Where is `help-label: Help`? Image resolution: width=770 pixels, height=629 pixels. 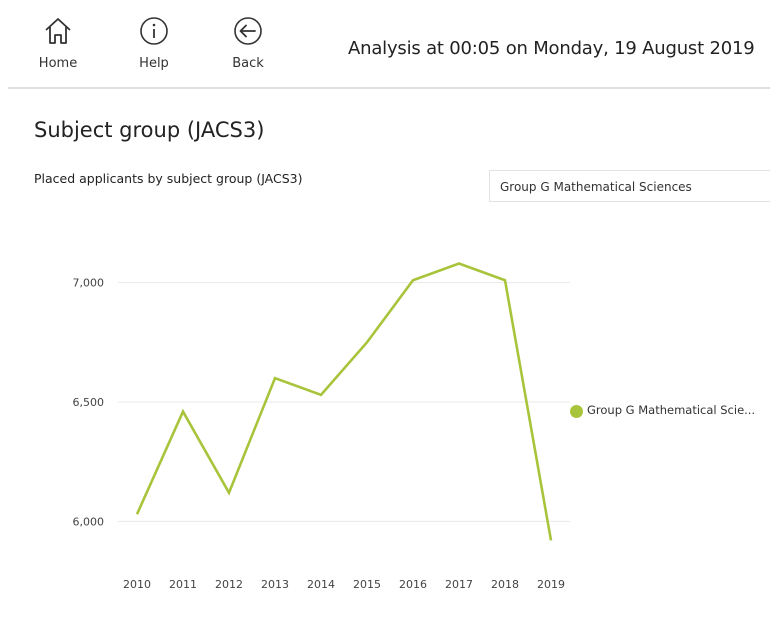 help-label: Help is located at coordinates (154, 63).